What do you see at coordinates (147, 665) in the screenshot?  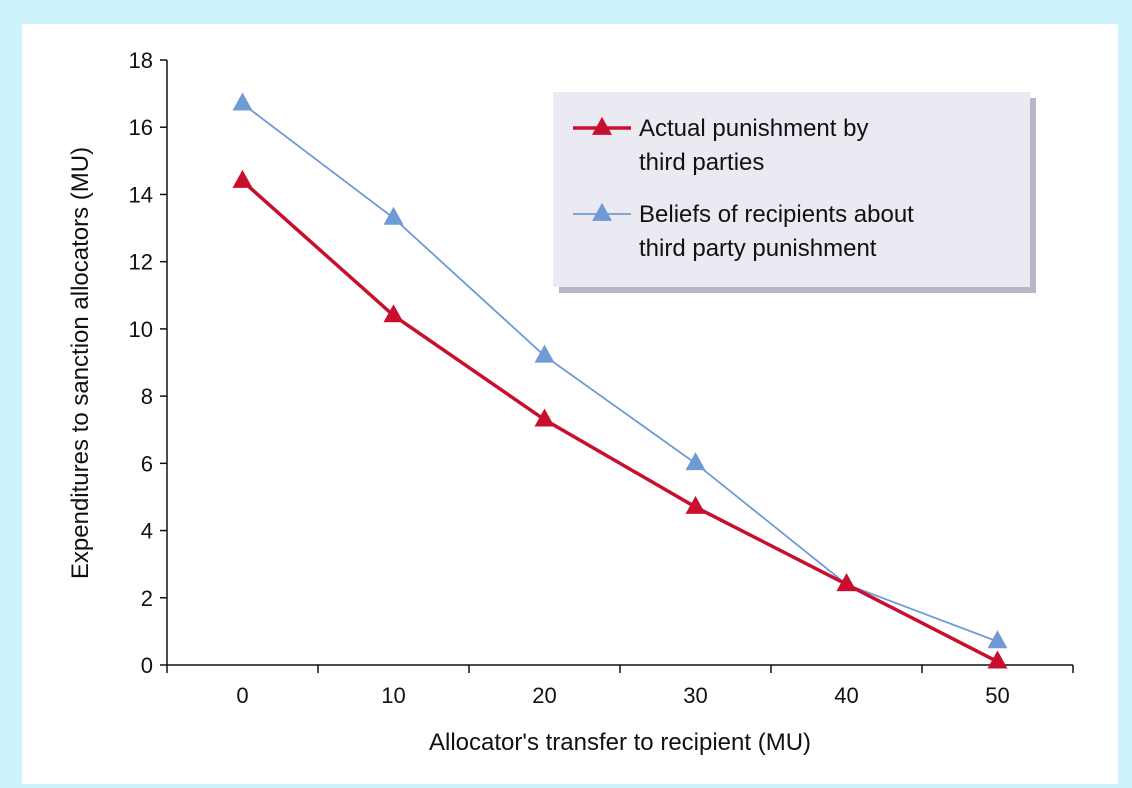 I see `y-tick-label: 0` at bounding box center [147, 665].